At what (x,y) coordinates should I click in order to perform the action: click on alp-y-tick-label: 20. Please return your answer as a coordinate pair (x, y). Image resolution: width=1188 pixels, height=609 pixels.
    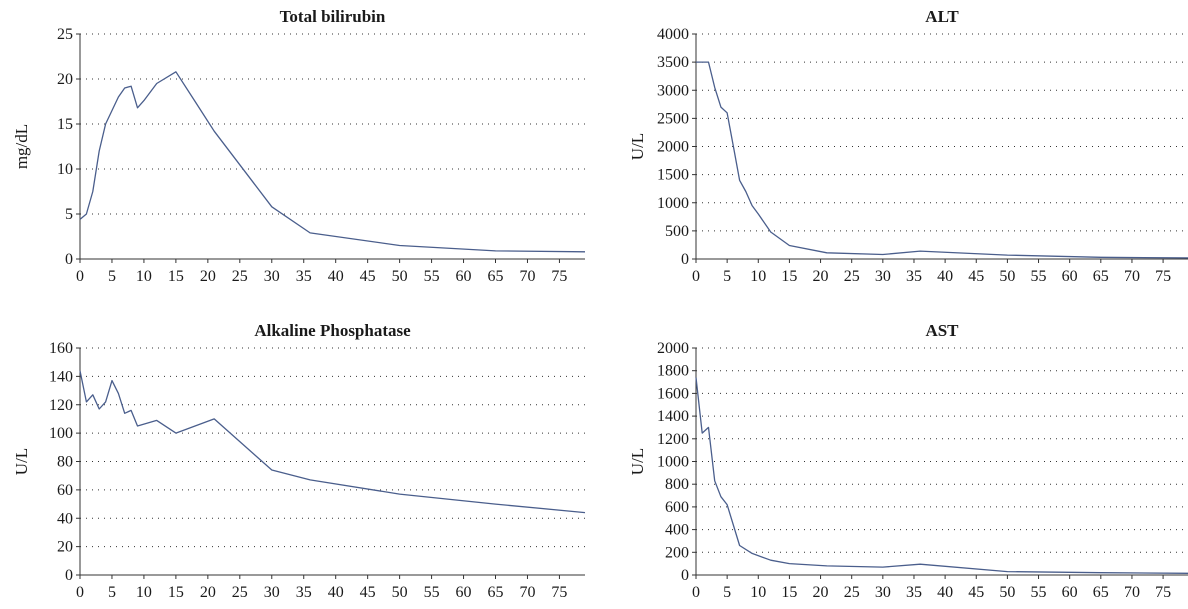
    Looking at the image, I should click on (65, 547).